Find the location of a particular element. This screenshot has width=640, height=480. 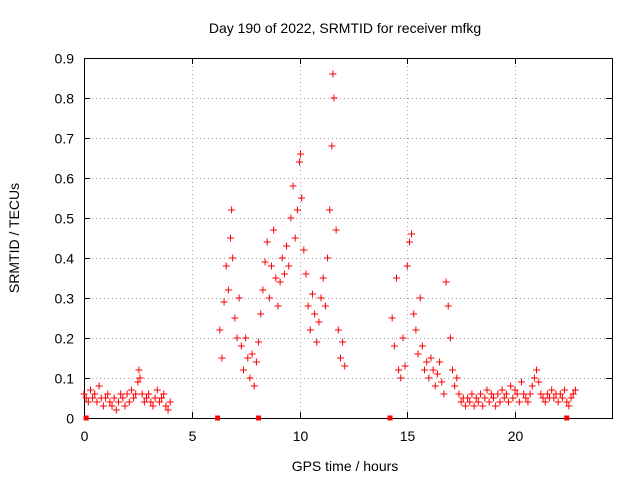

x-tick-label: 0 is located at coordinates (85, 436).